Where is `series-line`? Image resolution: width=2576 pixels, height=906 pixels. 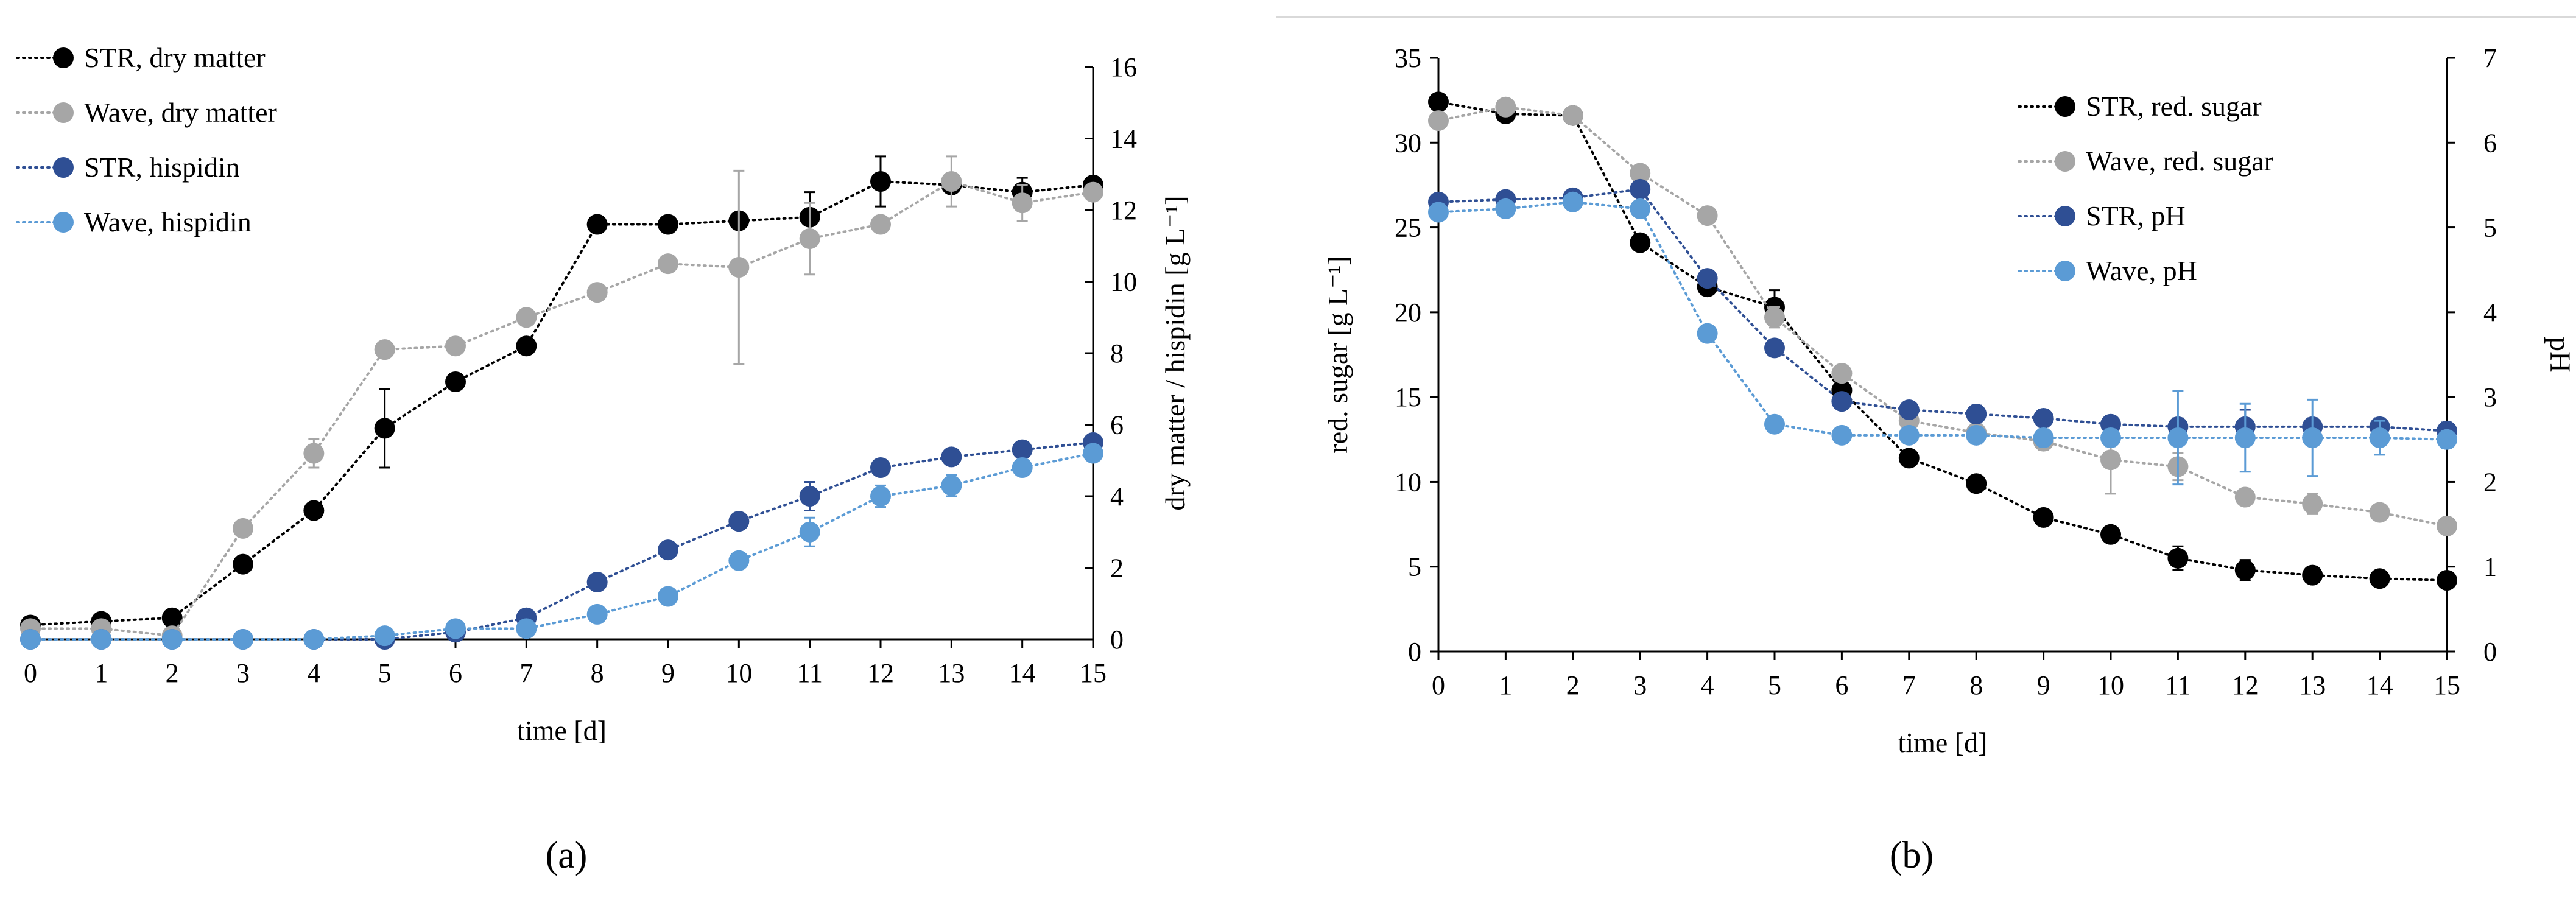 series-line is located at coordinates (1942, 310).